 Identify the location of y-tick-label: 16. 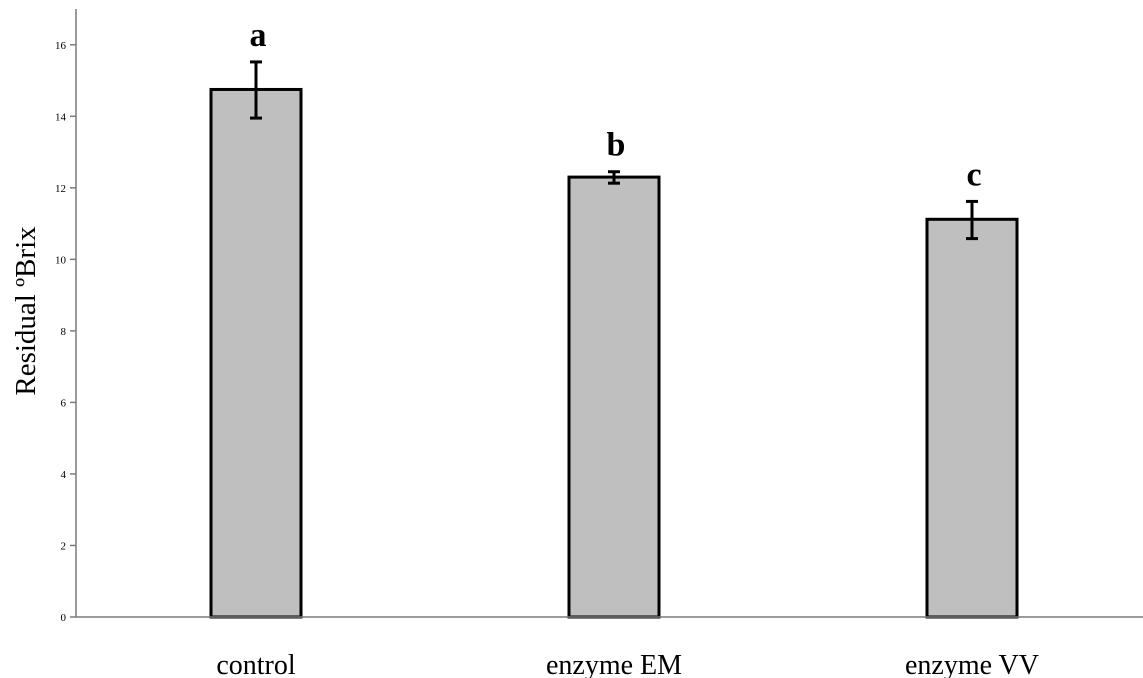
(61, 46).